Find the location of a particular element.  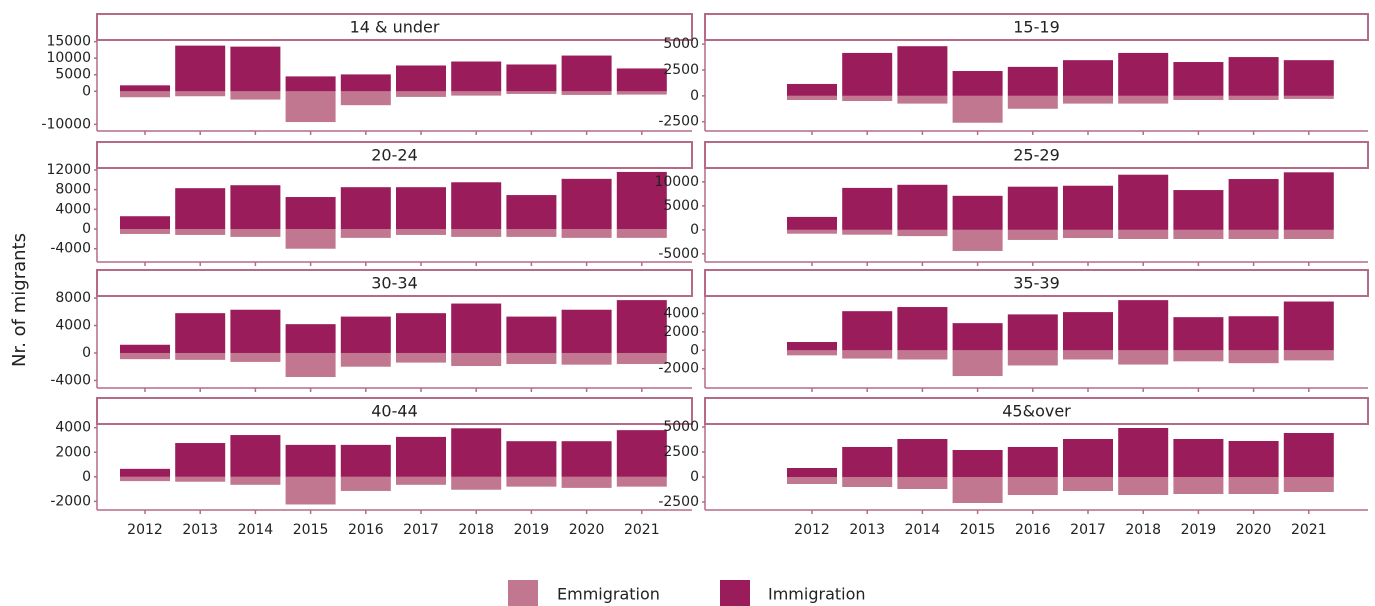

y-tick-label: -2000 is located at coordinates (678, 369).